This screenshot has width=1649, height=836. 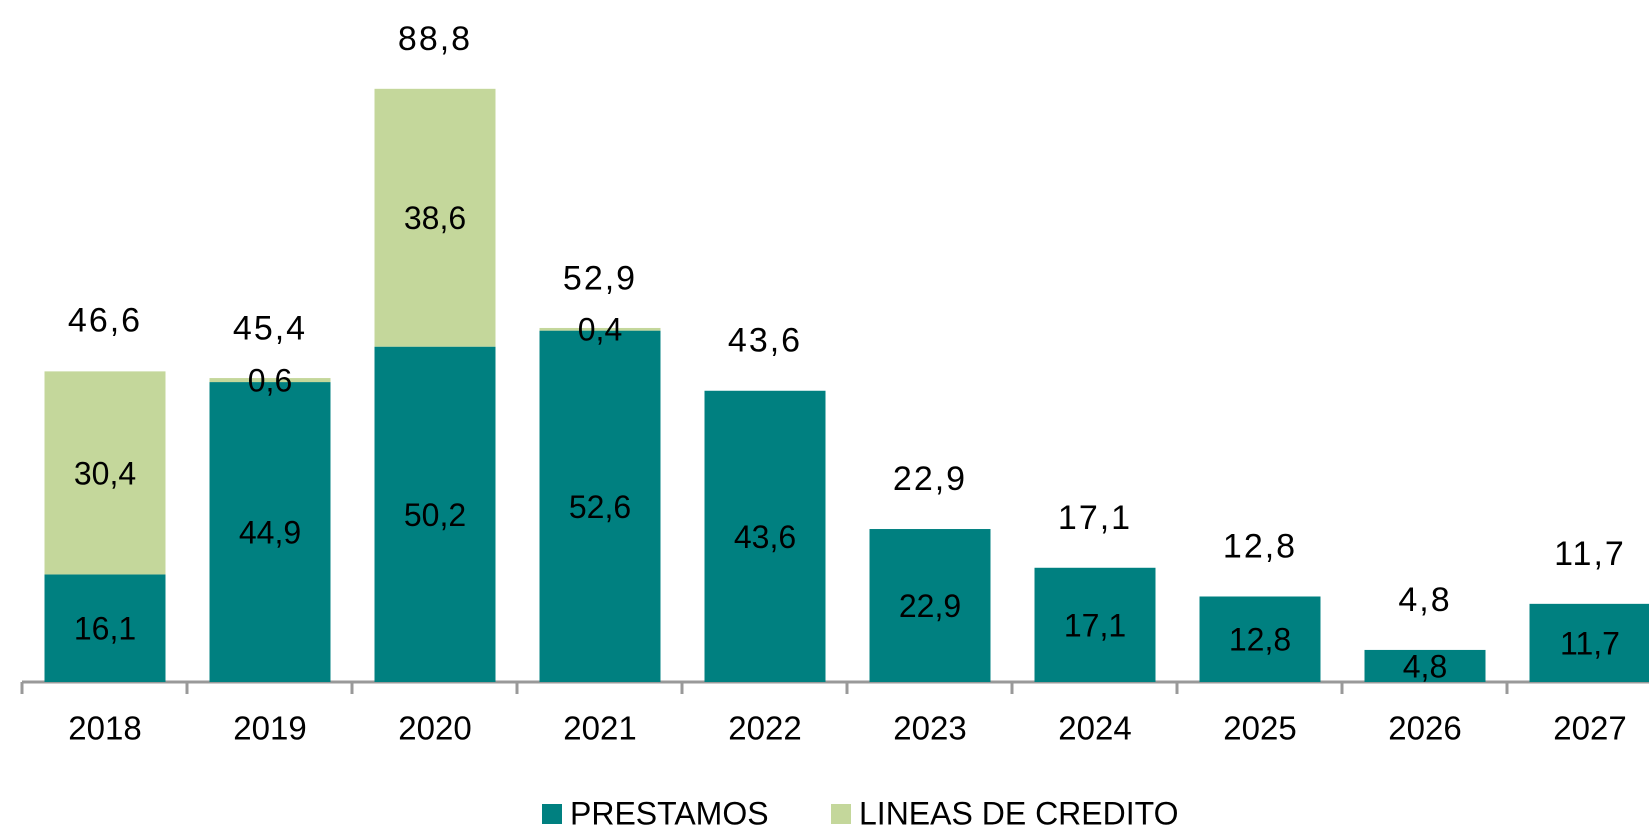 I want to click on data-label: 22,9, so click(x=930, y=606).